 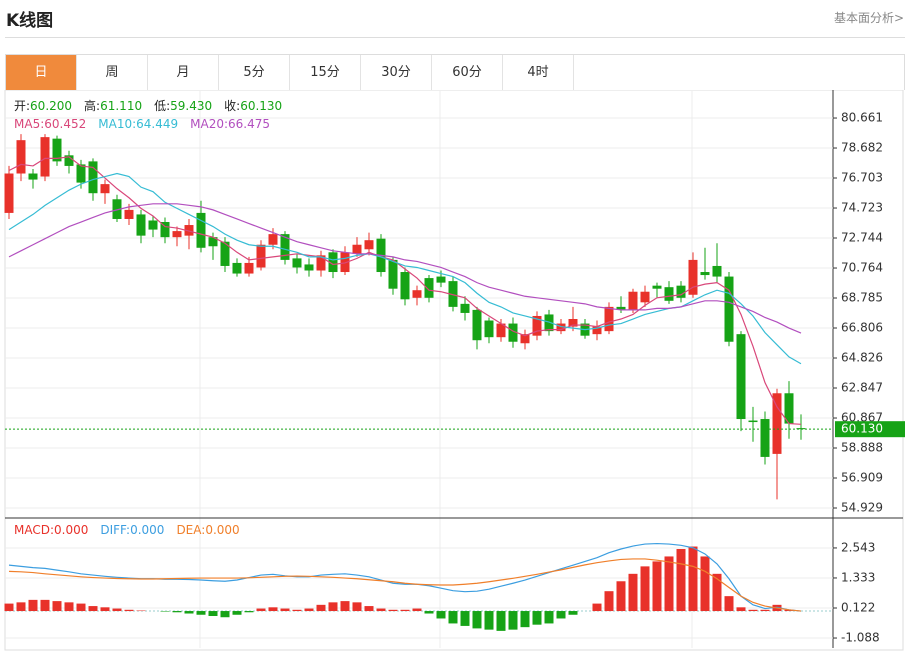 What do you see at coordinates (862, 328) in the screenshot?
I see `y-tick-label: 66.806` at bounding box center [862, 328].